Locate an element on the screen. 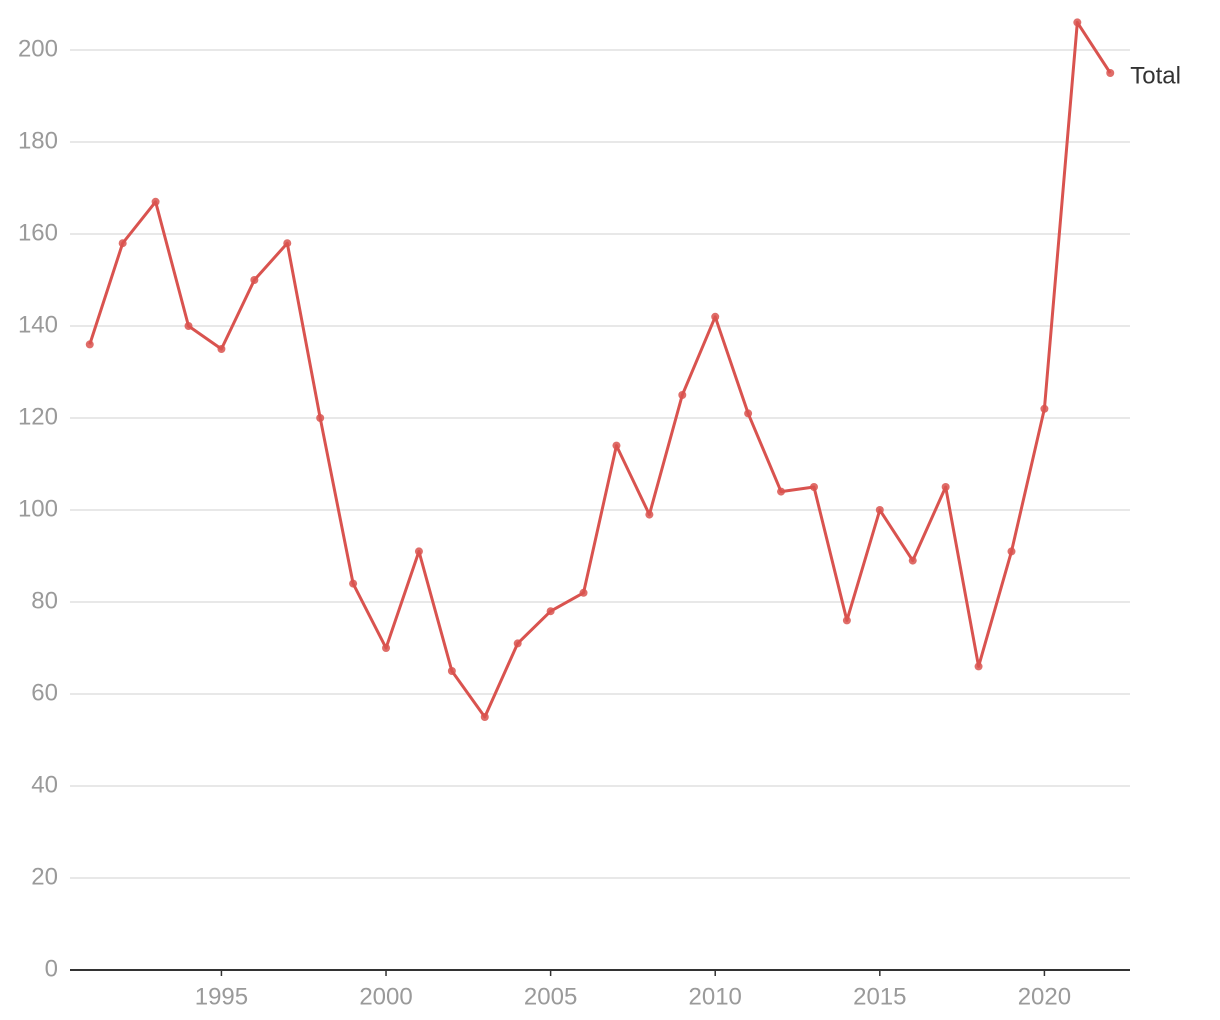  x-tick-label: 2020 is located at coordinates (1044, 996).